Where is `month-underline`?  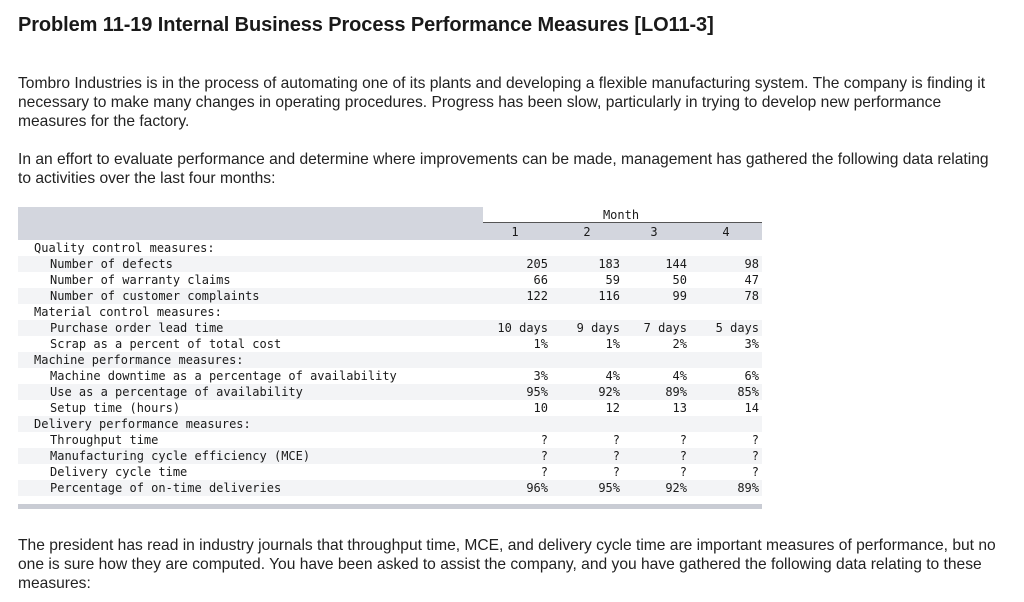 month-underline is located at coordinates (622, 222).